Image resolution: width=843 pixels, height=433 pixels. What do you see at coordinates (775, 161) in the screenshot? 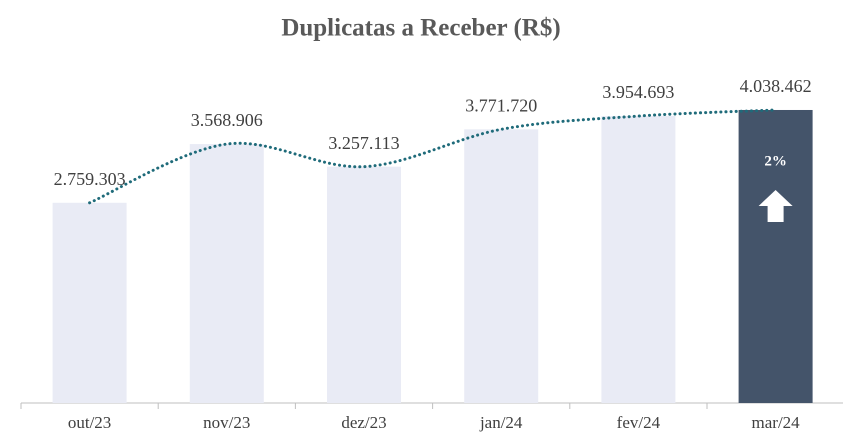
I see `annotation: 2%` at bounding box center [775, 161].